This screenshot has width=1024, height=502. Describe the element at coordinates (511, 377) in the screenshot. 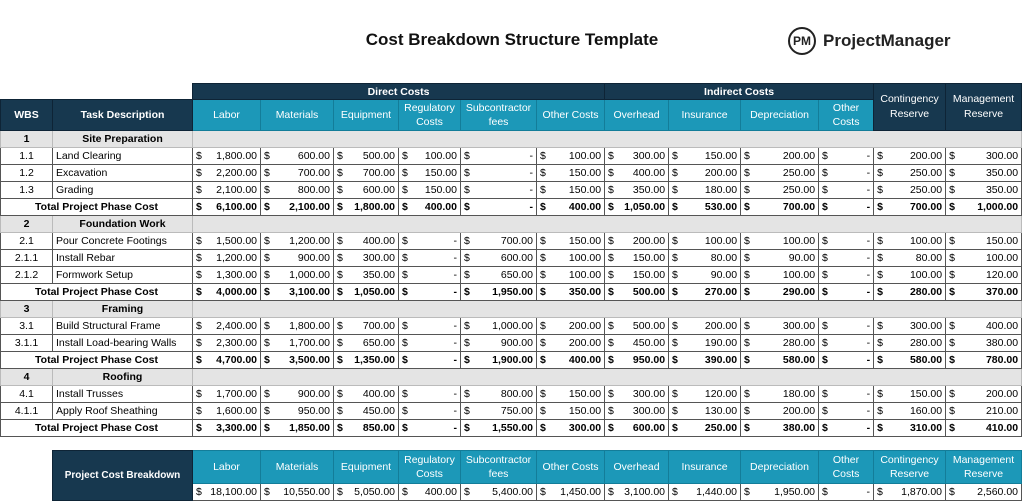

I see `phase-row: 4 Roofing` at that location.